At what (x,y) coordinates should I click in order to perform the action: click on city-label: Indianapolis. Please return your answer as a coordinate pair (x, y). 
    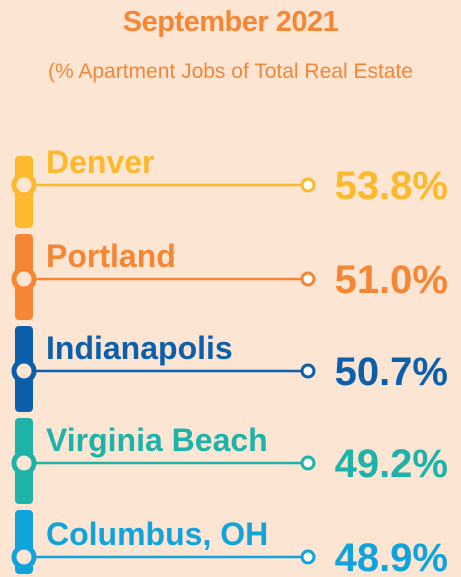
    Looking at the image, I should click on (139, 348).